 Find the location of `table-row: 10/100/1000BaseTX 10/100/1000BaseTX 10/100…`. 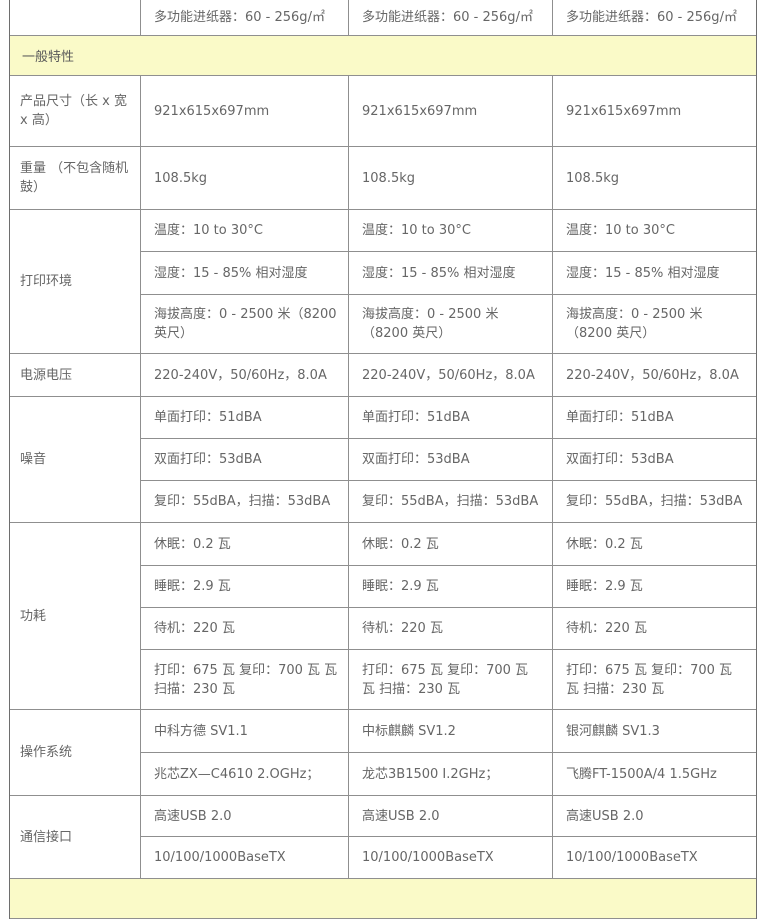

table-row: 10/100/1000BaseTX 10/100/1000BaseTX 10/100… is located at coordinates (448, 857).